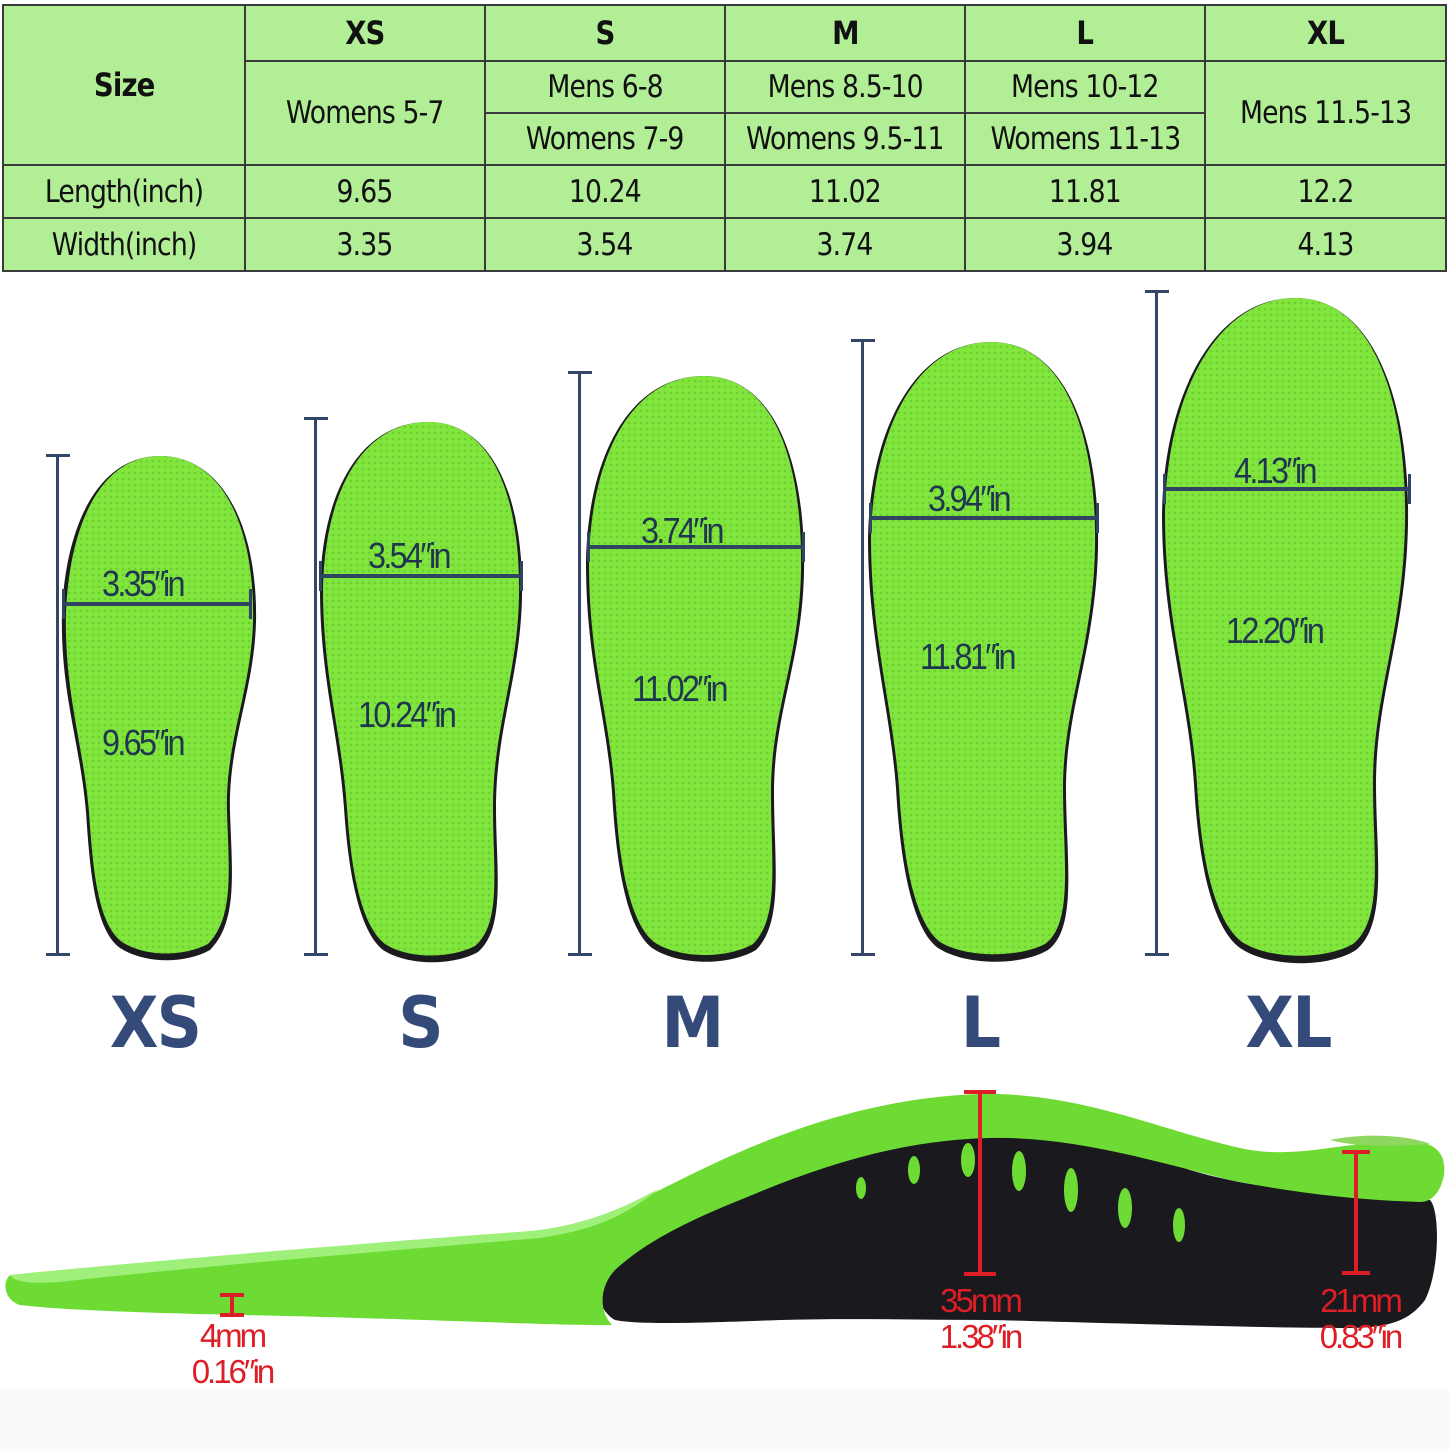  Describe the element at coordinates (580, 663) in the screenshot. I see `length-ruler-m` at that location.